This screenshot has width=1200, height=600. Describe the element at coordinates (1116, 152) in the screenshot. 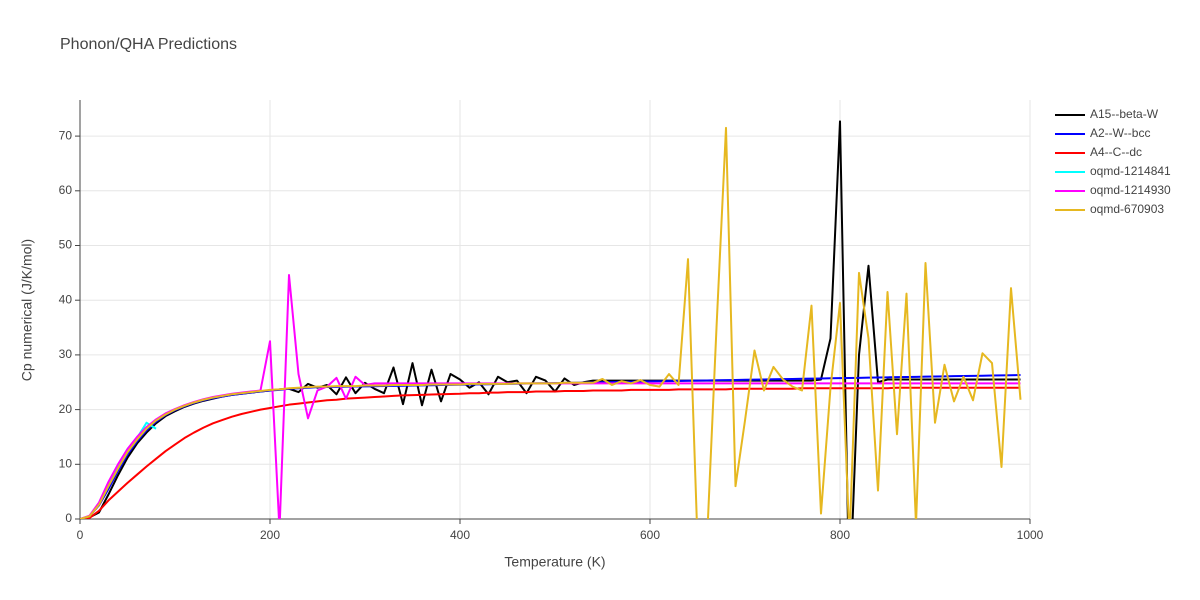

I see `legend-label: A4--C--dc` at that location.